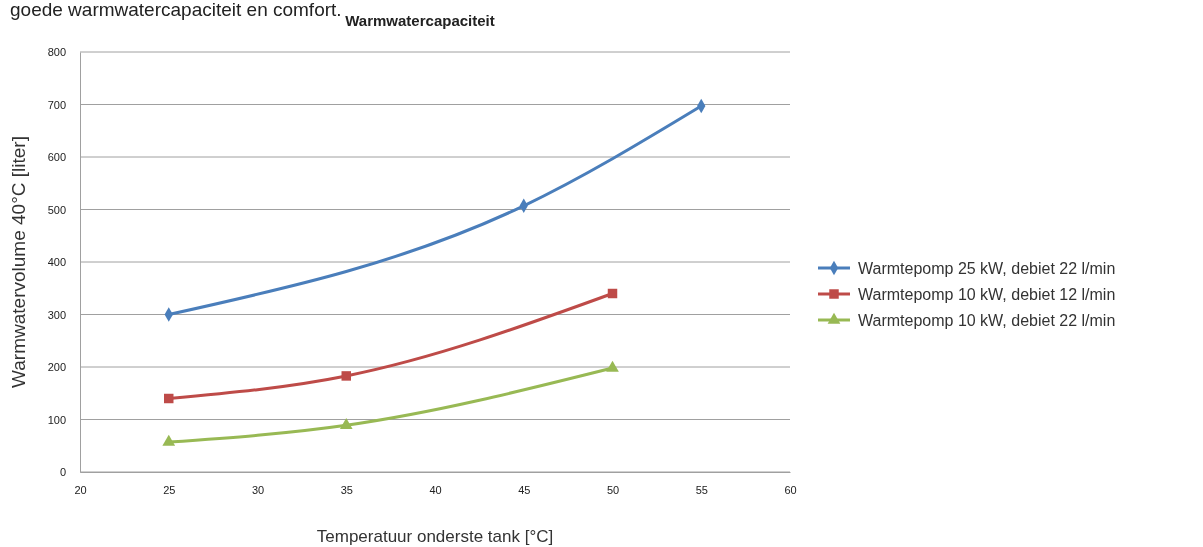  Describe the element at coordinates (987, 268) in the screenshot. I see `legend-label: Warmtepomp 25 kW, debiet 22 l/min` at that location.